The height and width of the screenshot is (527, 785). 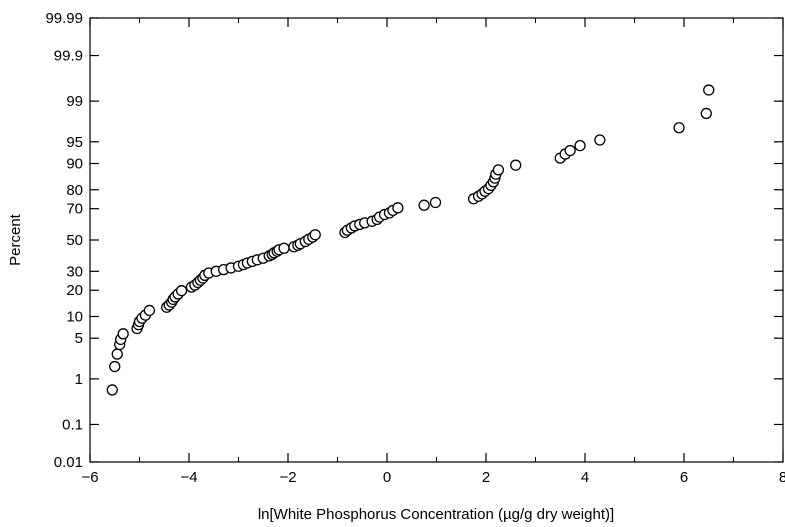 I want to click on x-tick-label: −6, so click(x=89, y=477).